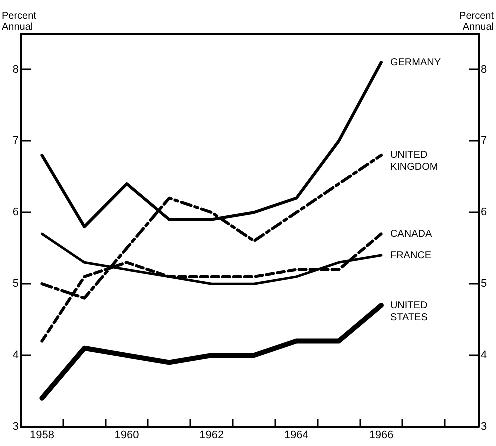 The height and width of the screenshot is (446, 496). I want to click on y2-tick-label: 3, so click(484, 427).